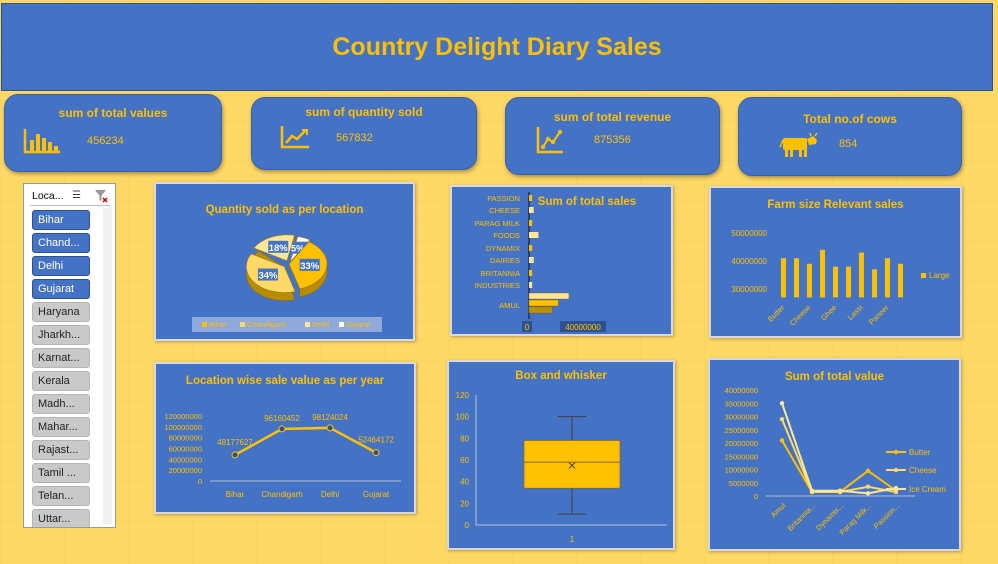 The width and height of the screenshot is (998, 564). I want to click on chart-box-whisker: Box and whisker 120 100 80 60 40 20 0 1, so click(561, 455).